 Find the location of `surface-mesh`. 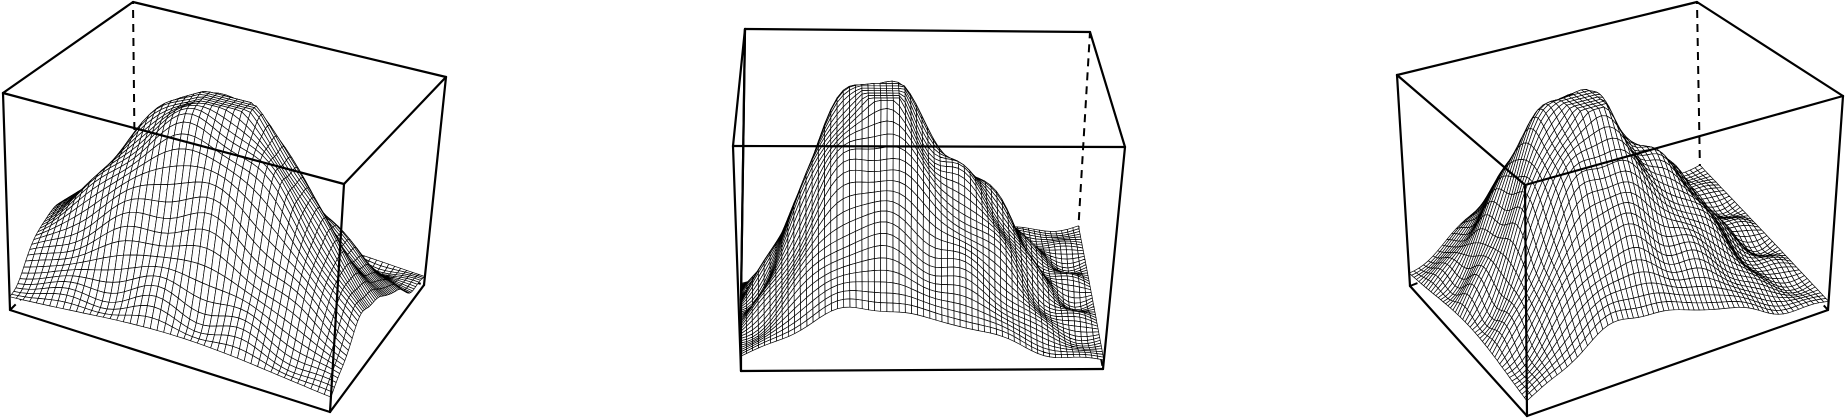

surface-mesh is located at coordinates (922, 220).